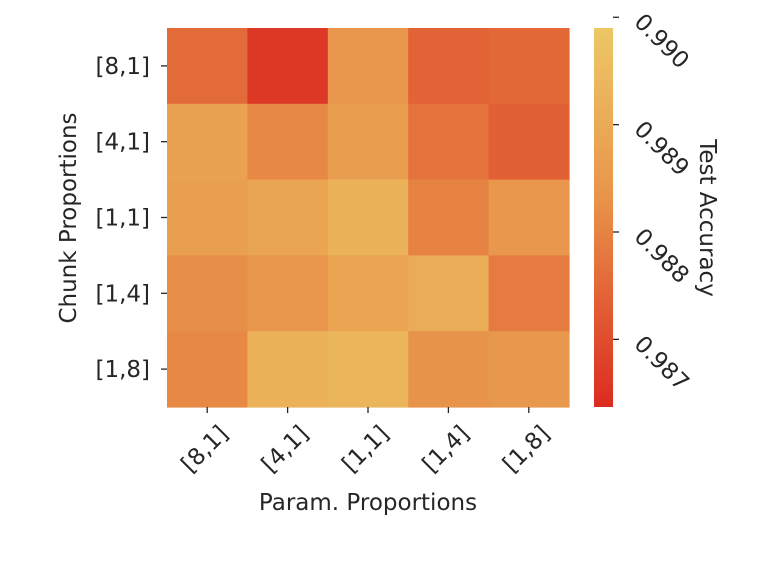  I want to click on x-tick-label: [1,1], so click(365, 449).